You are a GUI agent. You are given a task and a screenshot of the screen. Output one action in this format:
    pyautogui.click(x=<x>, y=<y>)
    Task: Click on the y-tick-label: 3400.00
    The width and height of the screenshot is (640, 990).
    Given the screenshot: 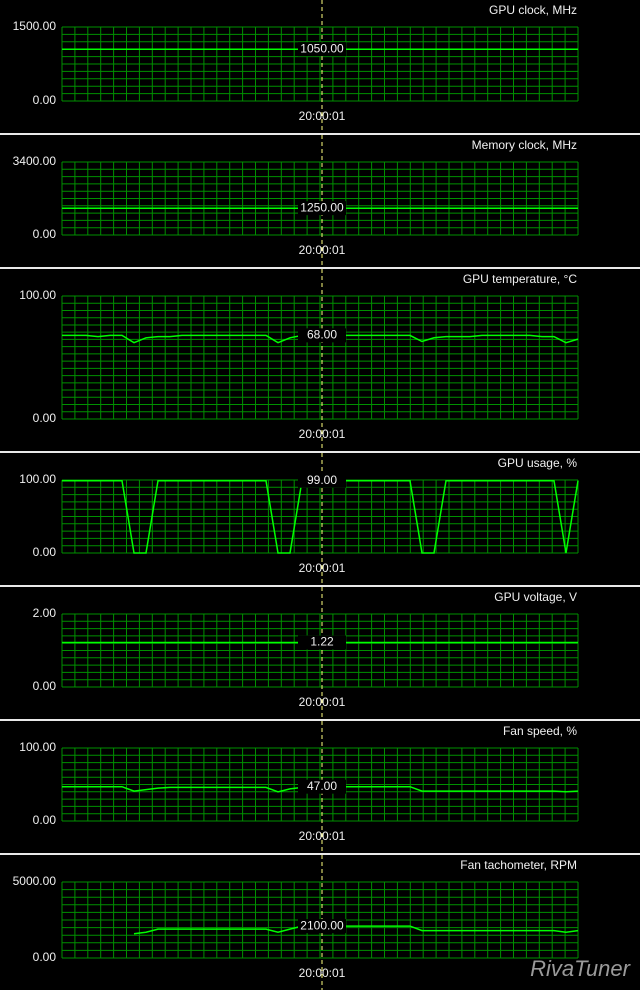 What is the action you would take?
    pyautogui.click(x=35, y=161)
    